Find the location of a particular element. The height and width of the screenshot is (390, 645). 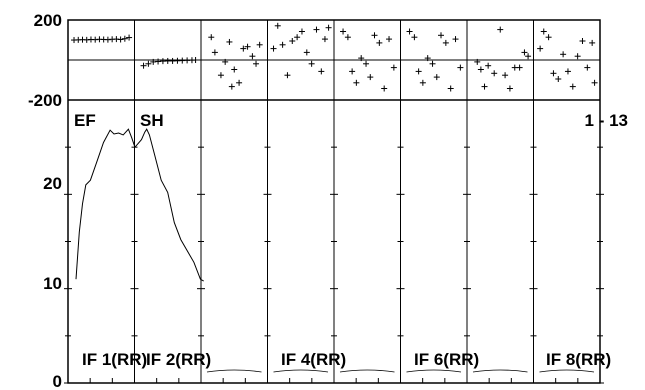

column-label-if1: IF 1(RR) is located at coordinates (114, 359).